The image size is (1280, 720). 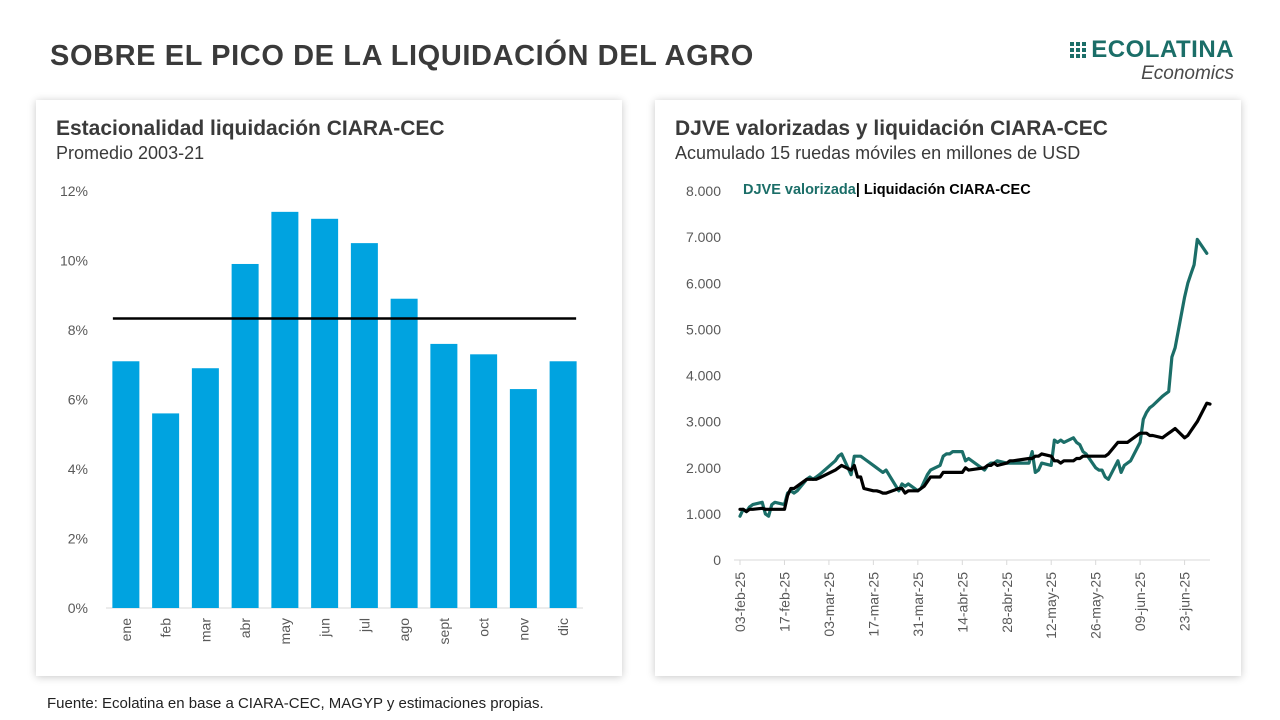 What do you see at coordinates (563, 627) in the screenshot?
I see `x-tick-label: dic` at bounding box center [563, 627].